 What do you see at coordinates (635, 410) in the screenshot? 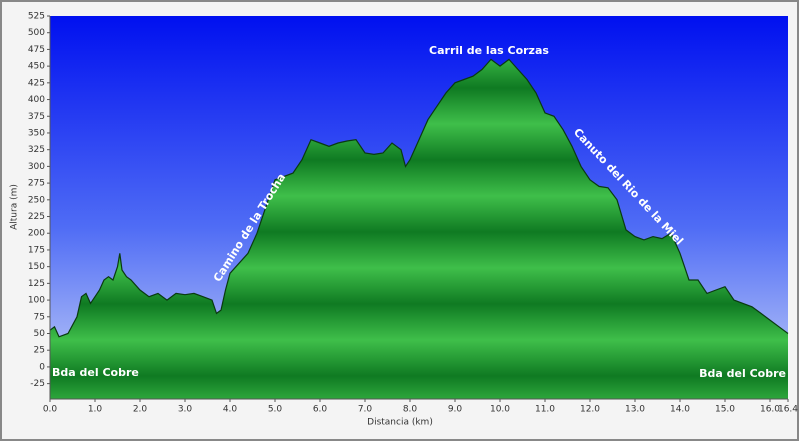
I see `x-tick-label: 13.0` at bounding box center [635, 410].